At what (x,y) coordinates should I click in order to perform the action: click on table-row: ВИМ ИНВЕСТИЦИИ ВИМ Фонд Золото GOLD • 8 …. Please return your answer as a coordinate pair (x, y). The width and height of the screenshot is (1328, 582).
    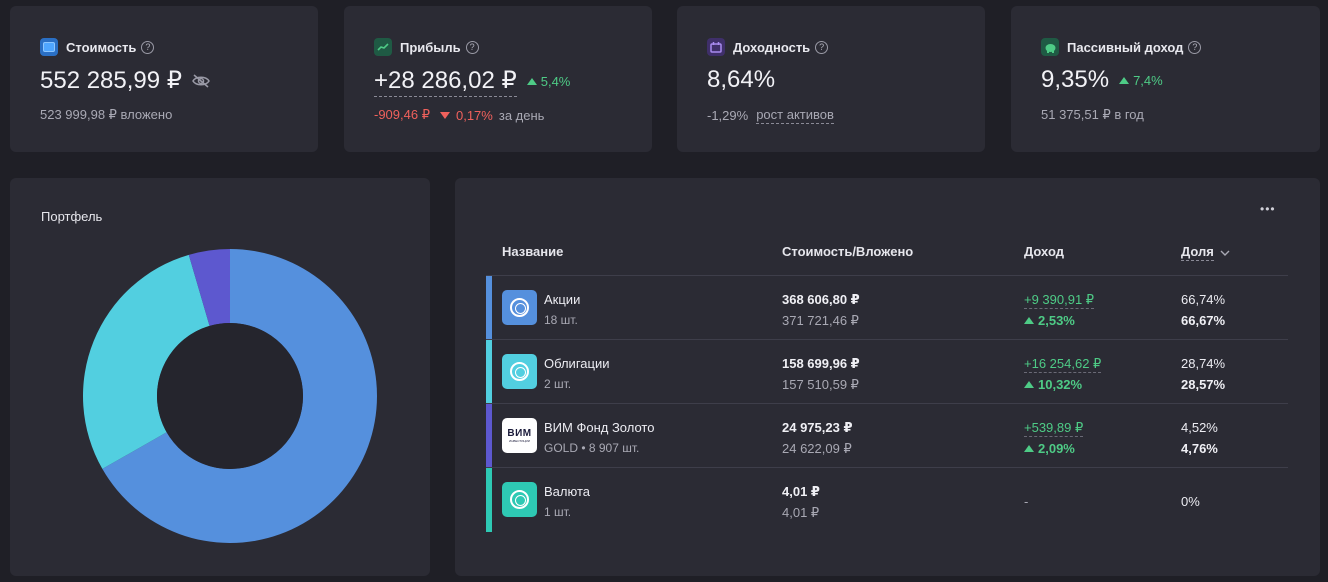
    Looking at the image, I should click on (887, 435).